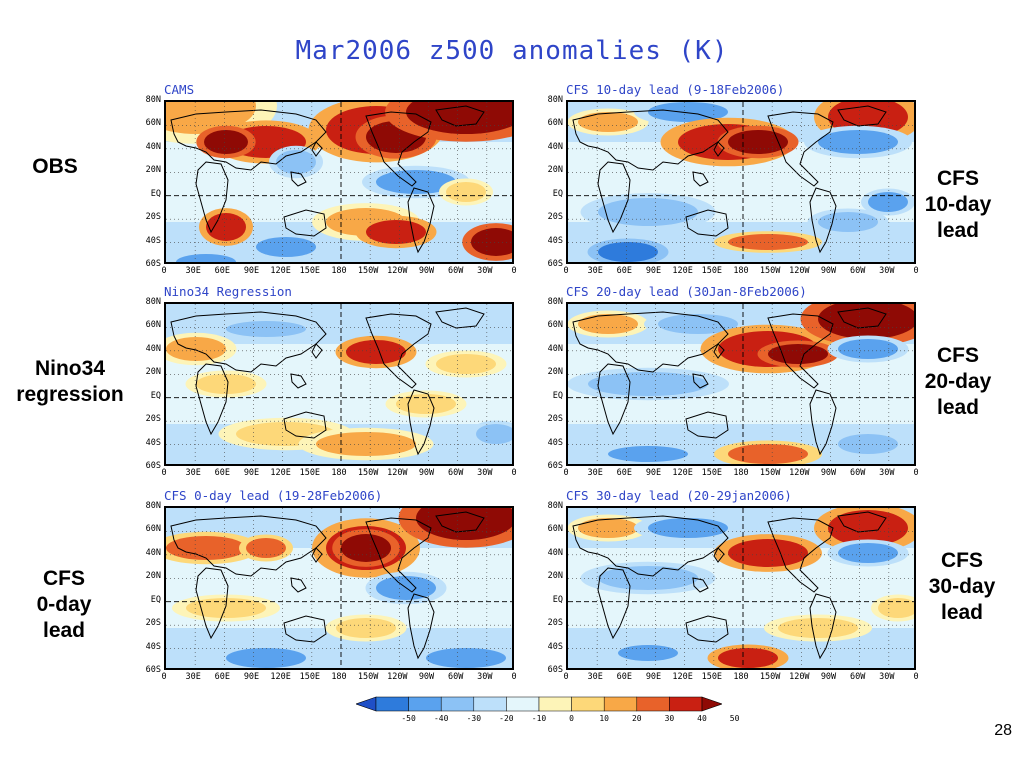 The height and width of the screenshot is (768, 1024). I want to click on colorbar, so click(539, 704).